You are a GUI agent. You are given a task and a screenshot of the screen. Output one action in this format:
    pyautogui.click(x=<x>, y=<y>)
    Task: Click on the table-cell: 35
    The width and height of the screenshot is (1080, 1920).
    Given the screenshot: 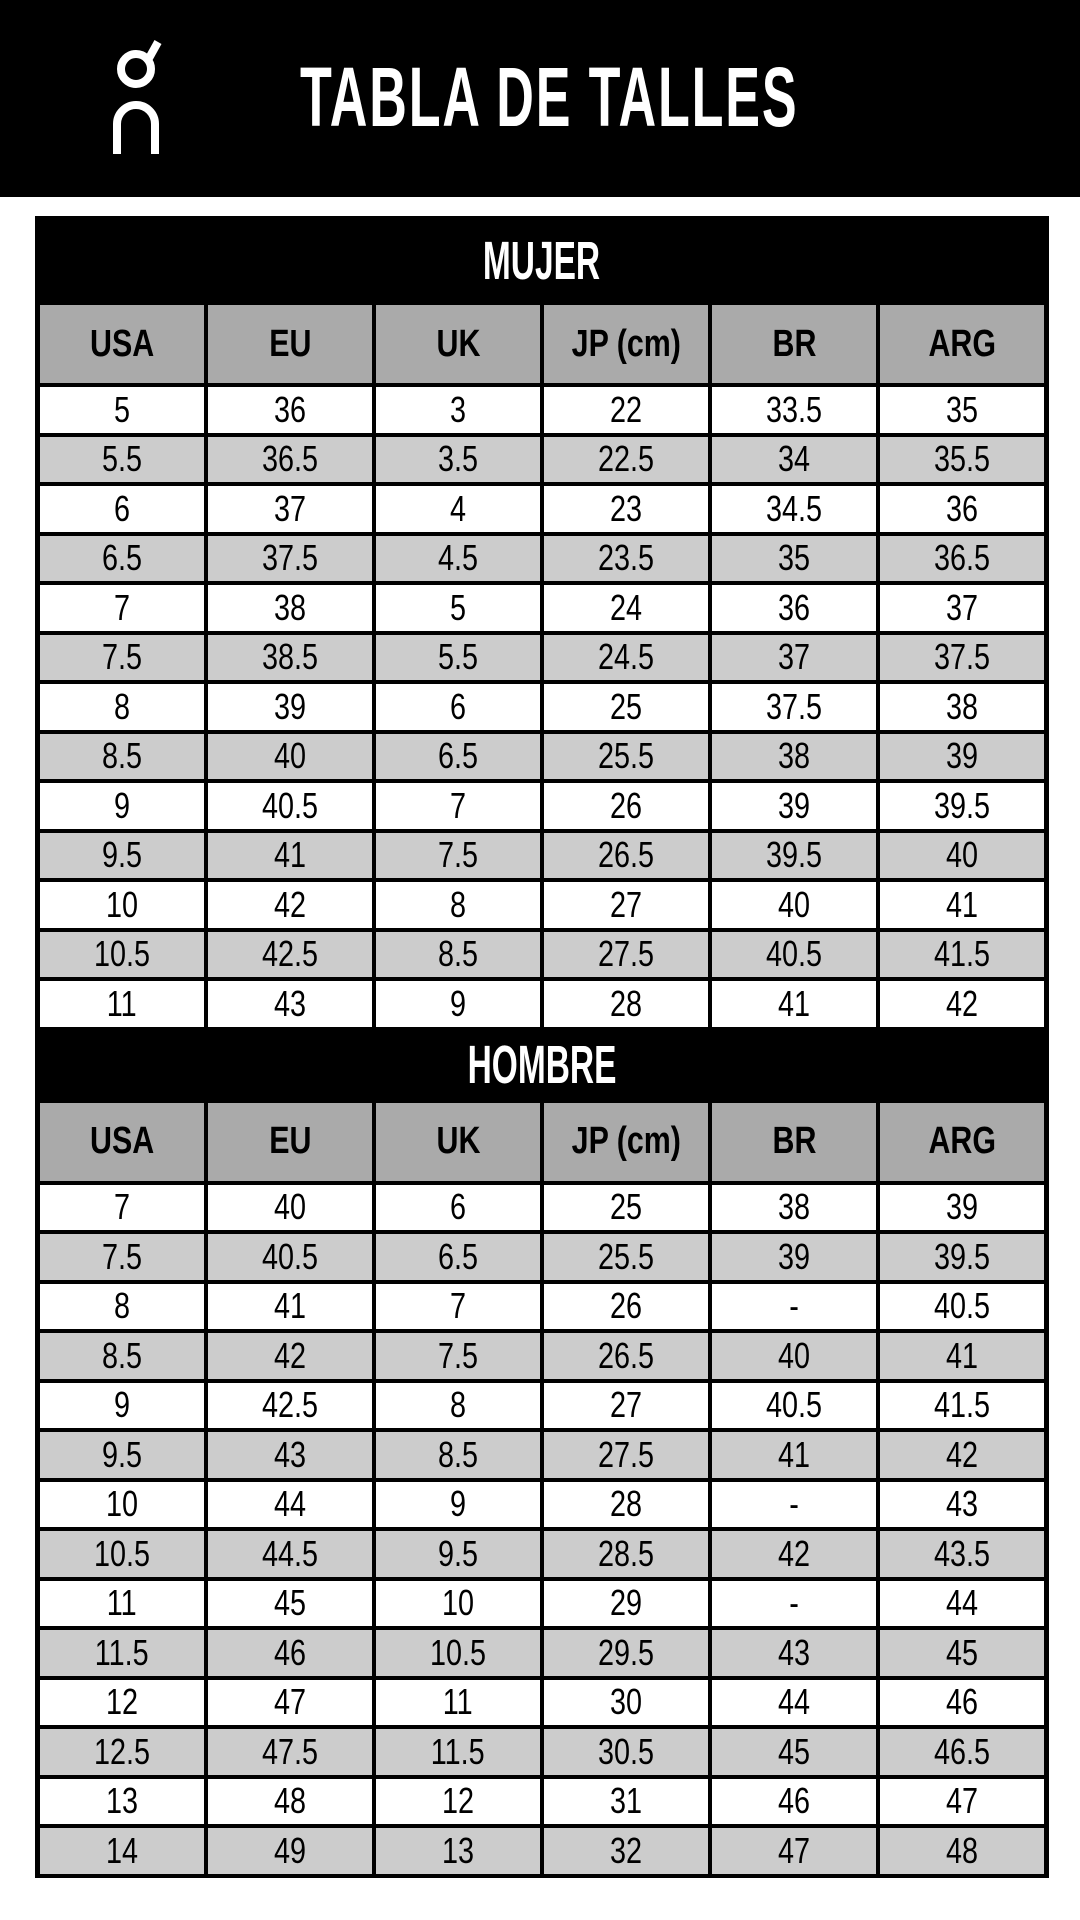 What is the action you would take?
    pyautogui.click(x=962, y=410)
    